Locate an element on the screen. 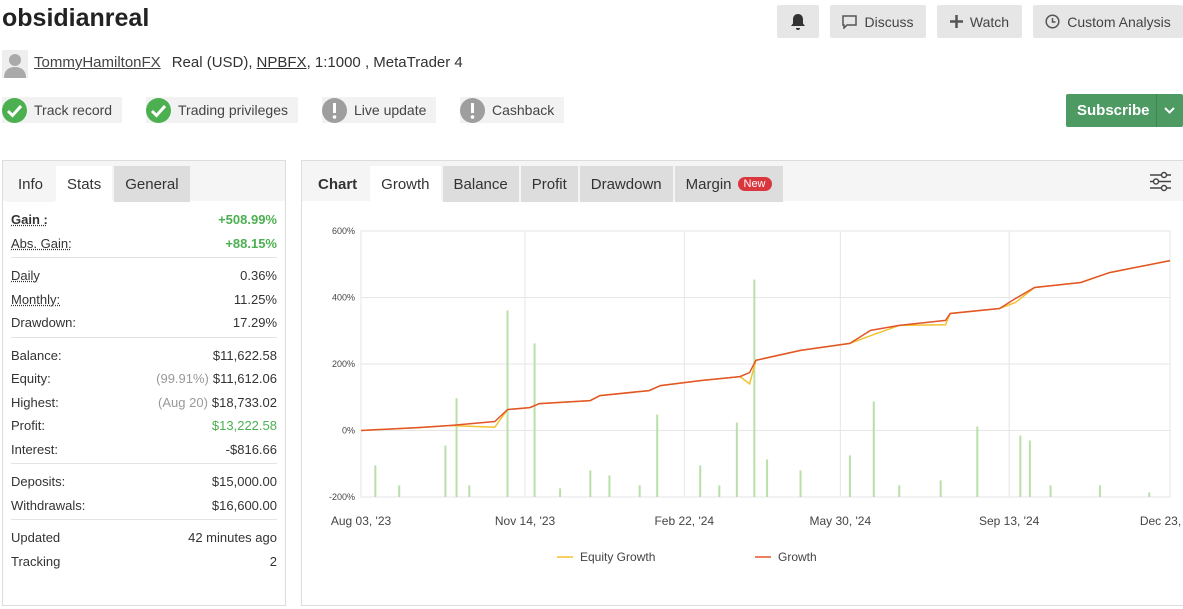 The width and height of the screenshot is (1183, 609). stat-value: +88.15% is located at coordinates (251, 243).